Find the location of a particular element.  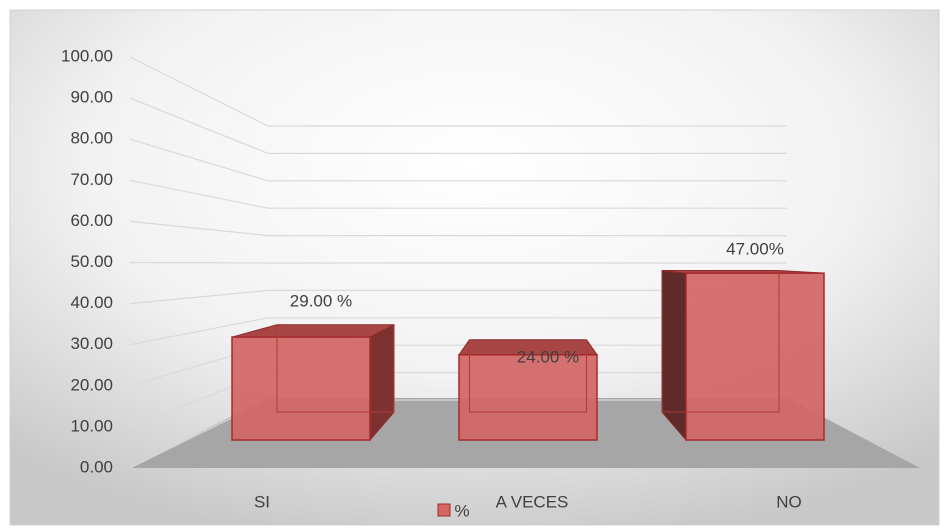

legend-label: % is located at coordinates (461, 510).